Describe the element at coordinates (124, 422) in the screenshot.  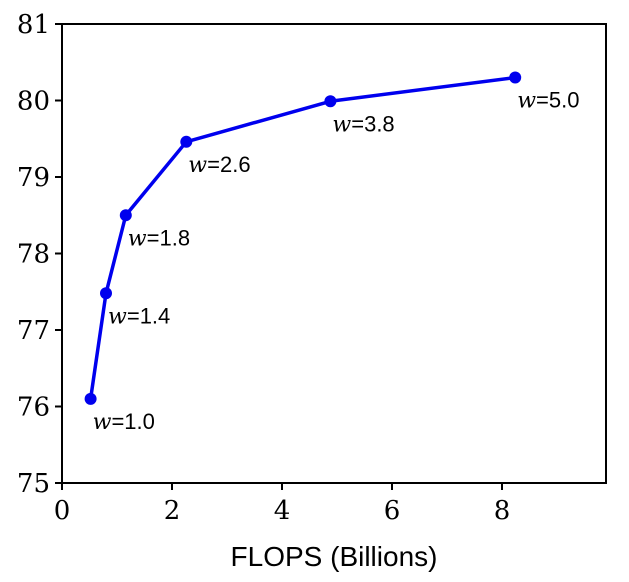
I see `data-point-label: w=1.0` at that location.